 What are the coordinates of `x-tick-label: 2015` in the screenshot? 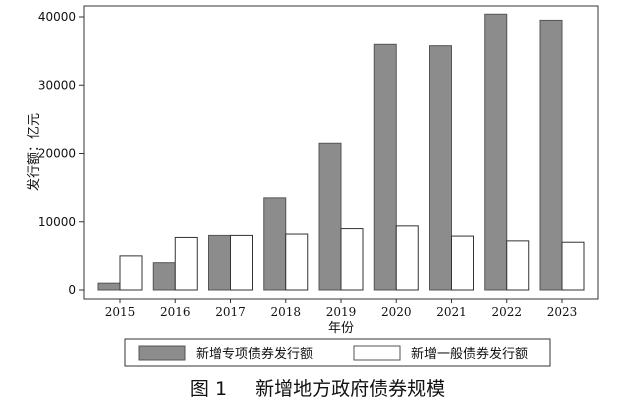 It's located at (120, 312).